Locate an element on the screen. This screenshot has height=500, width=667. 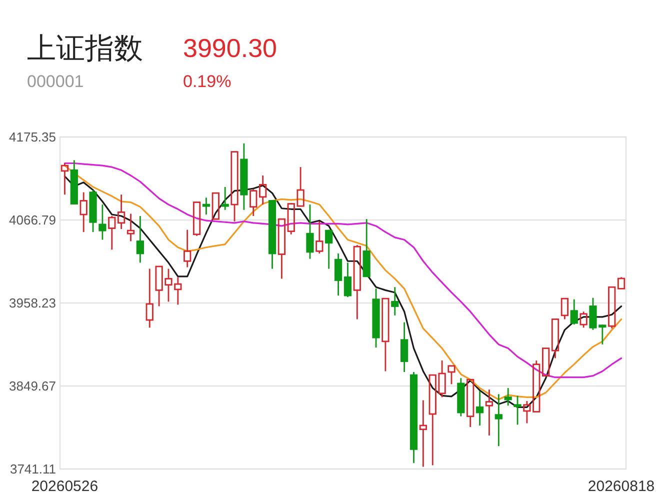
subtitle: 000001 is located at coordinates (55, 81).